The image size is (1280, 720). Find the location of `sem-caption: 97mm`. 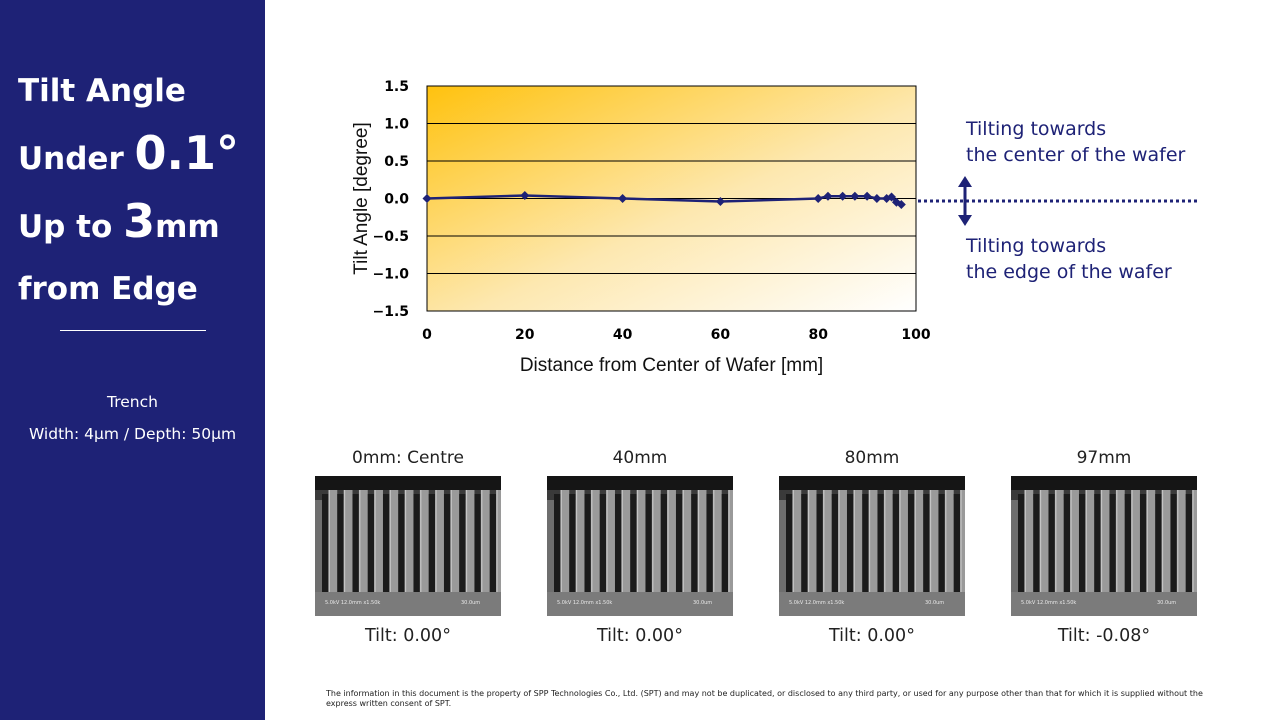

sem-caption: 97mm is located at coordinates (1104, 458).